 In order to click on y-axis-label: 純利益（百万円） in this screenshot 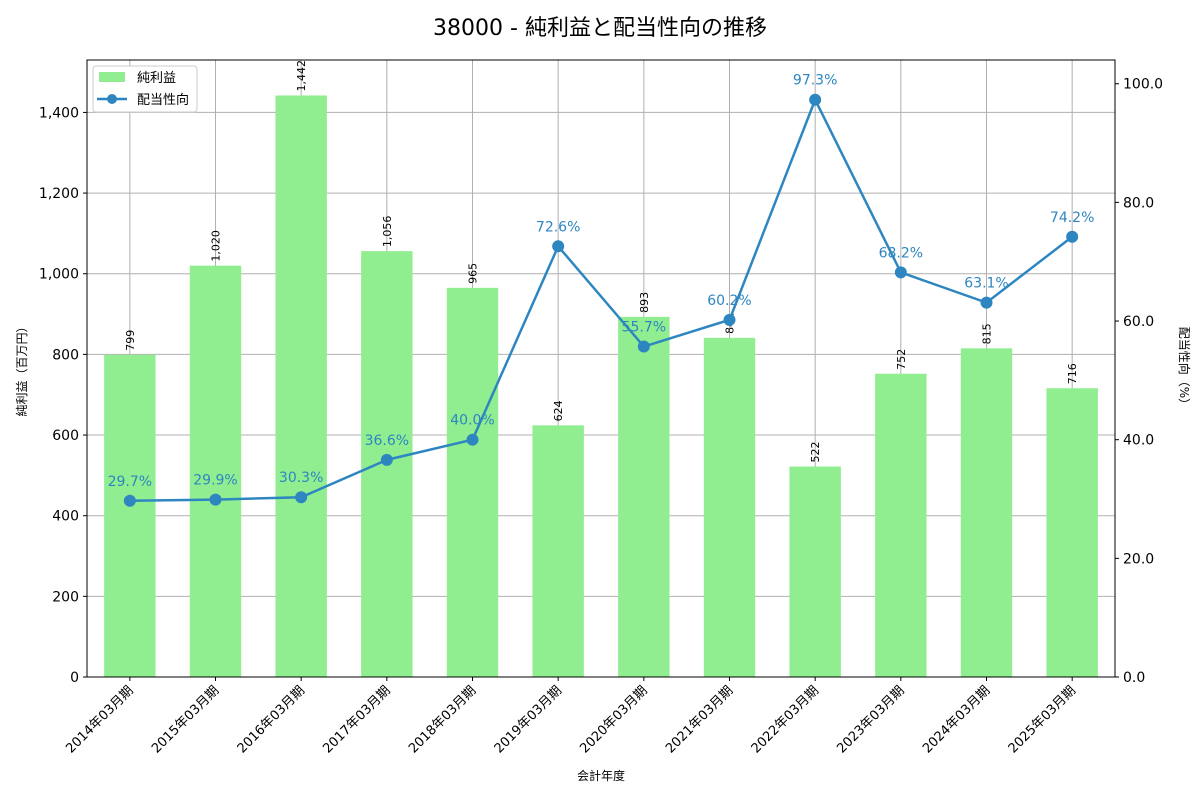, I will do `click(22, 368)`.